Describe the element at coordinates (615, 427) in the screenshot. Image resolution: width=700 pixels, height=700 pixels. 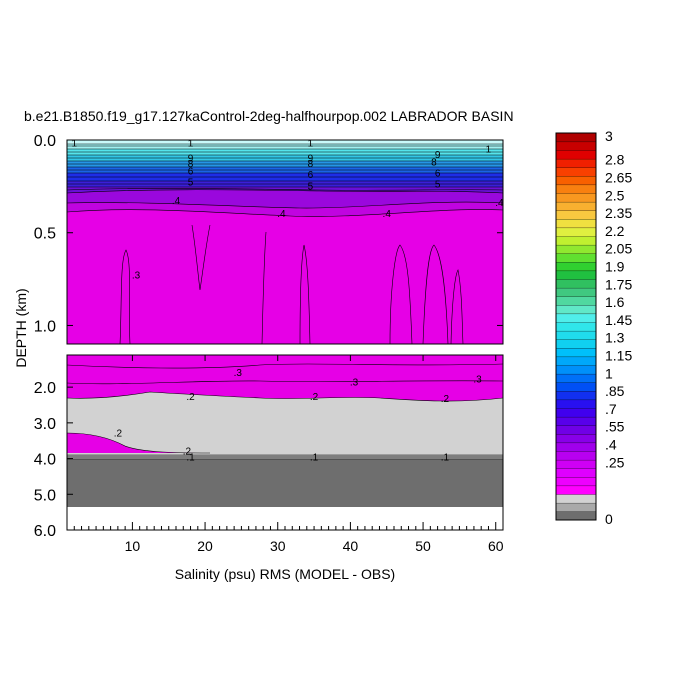
I see `colorbar-label: .55` at that location.